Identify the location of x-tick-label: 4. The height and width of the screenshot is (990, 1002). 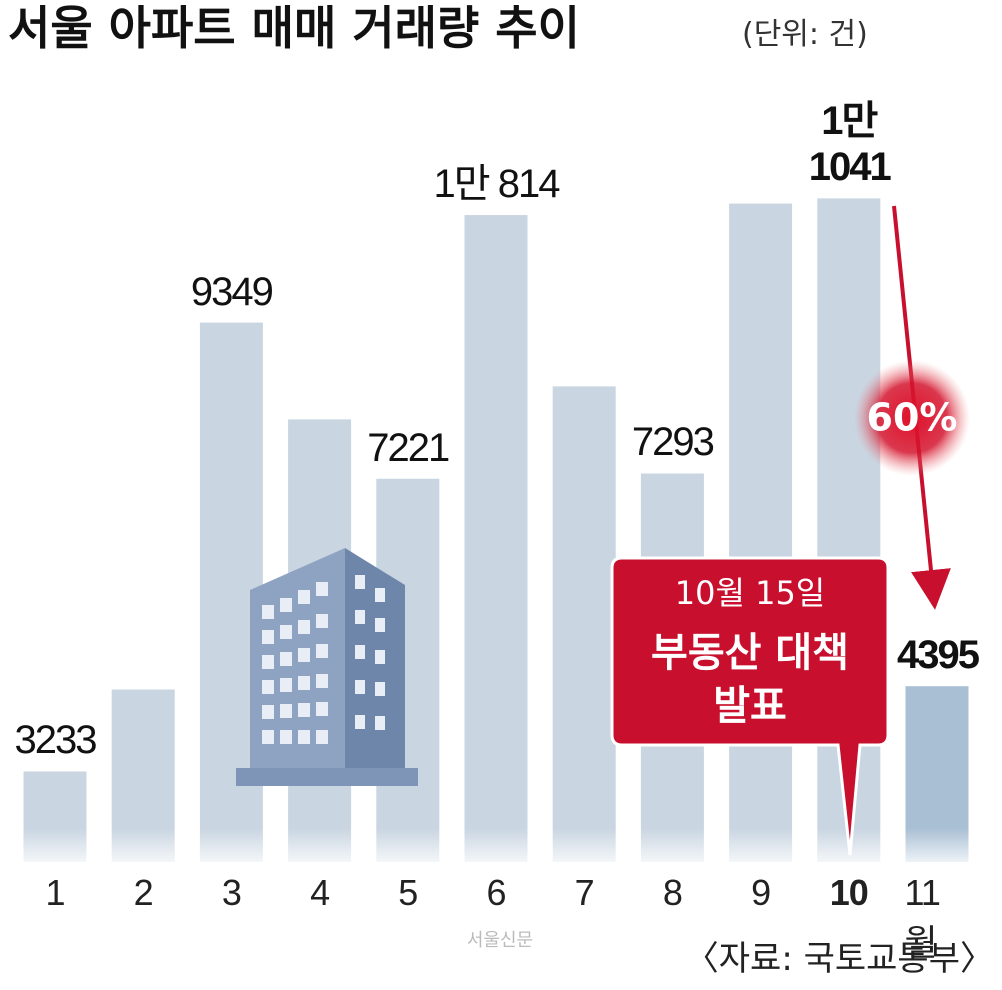
(320, 892).